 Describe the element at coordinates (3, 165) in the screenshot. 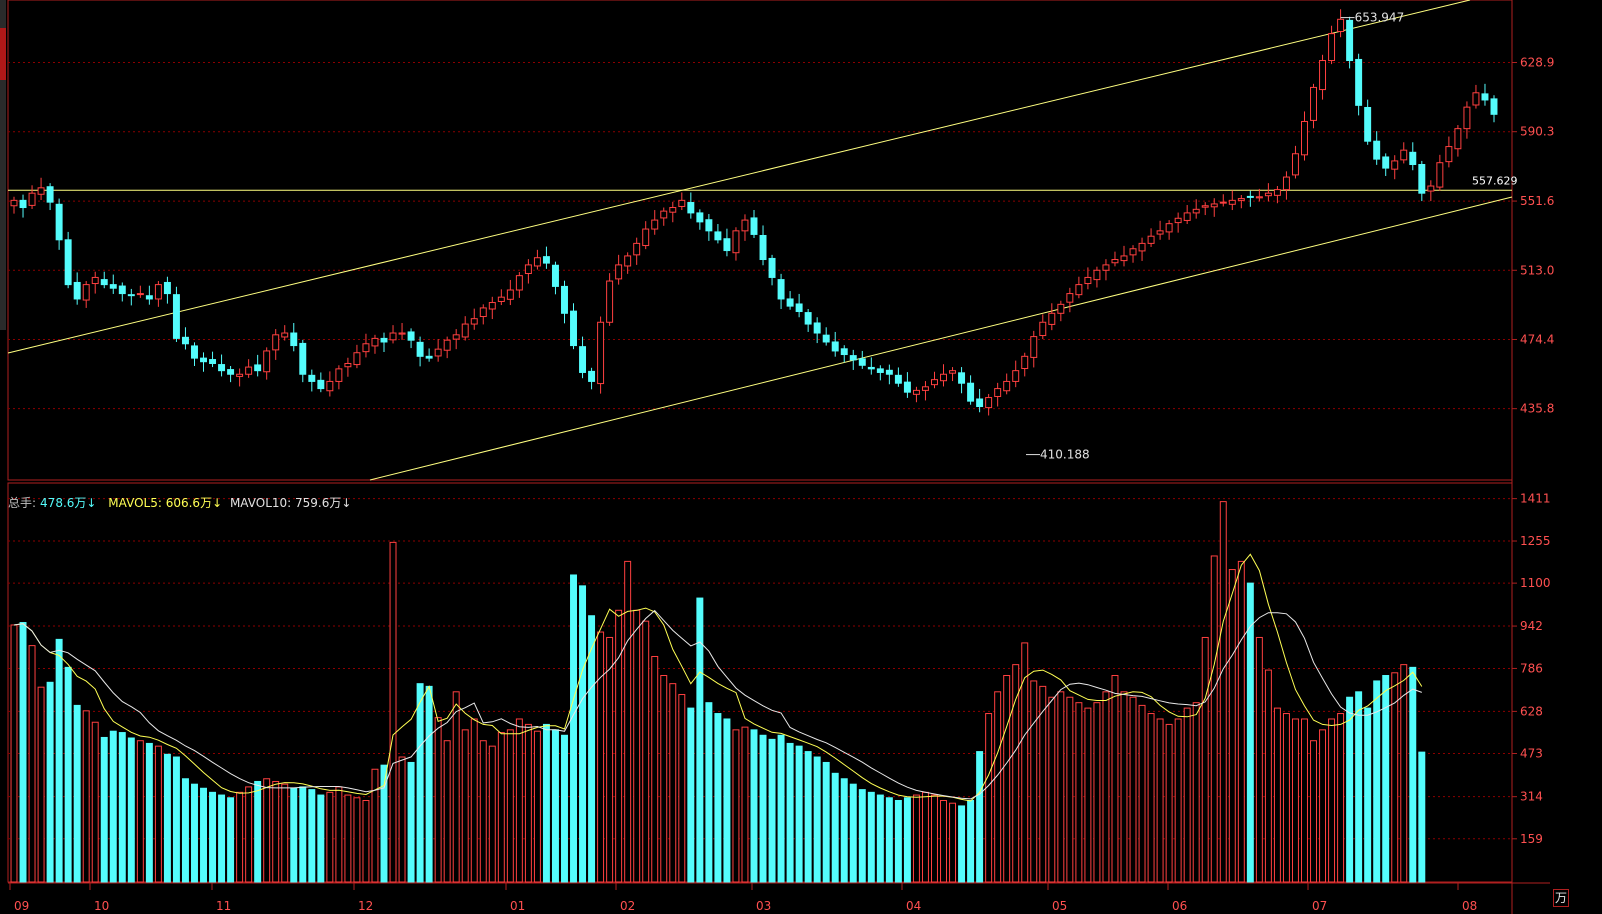

I see `side-toolbar-strip` at that location.